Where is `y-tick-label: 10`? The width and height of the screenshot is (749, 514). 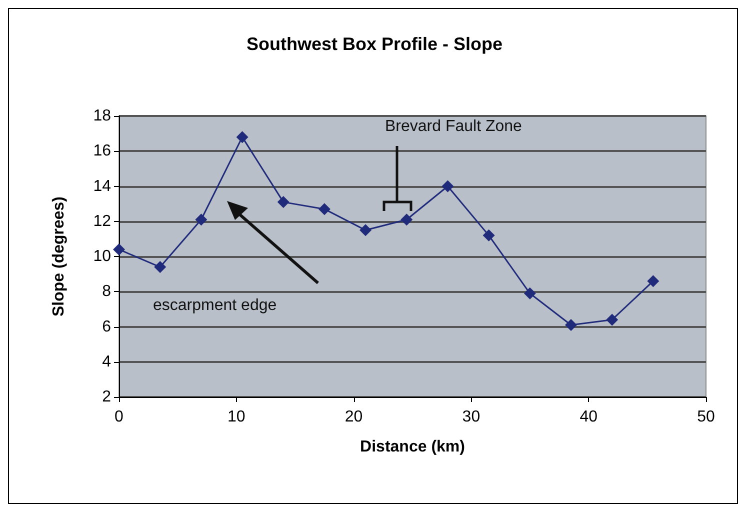 y-tick-label: 10 is located at coordinates (102, 256).